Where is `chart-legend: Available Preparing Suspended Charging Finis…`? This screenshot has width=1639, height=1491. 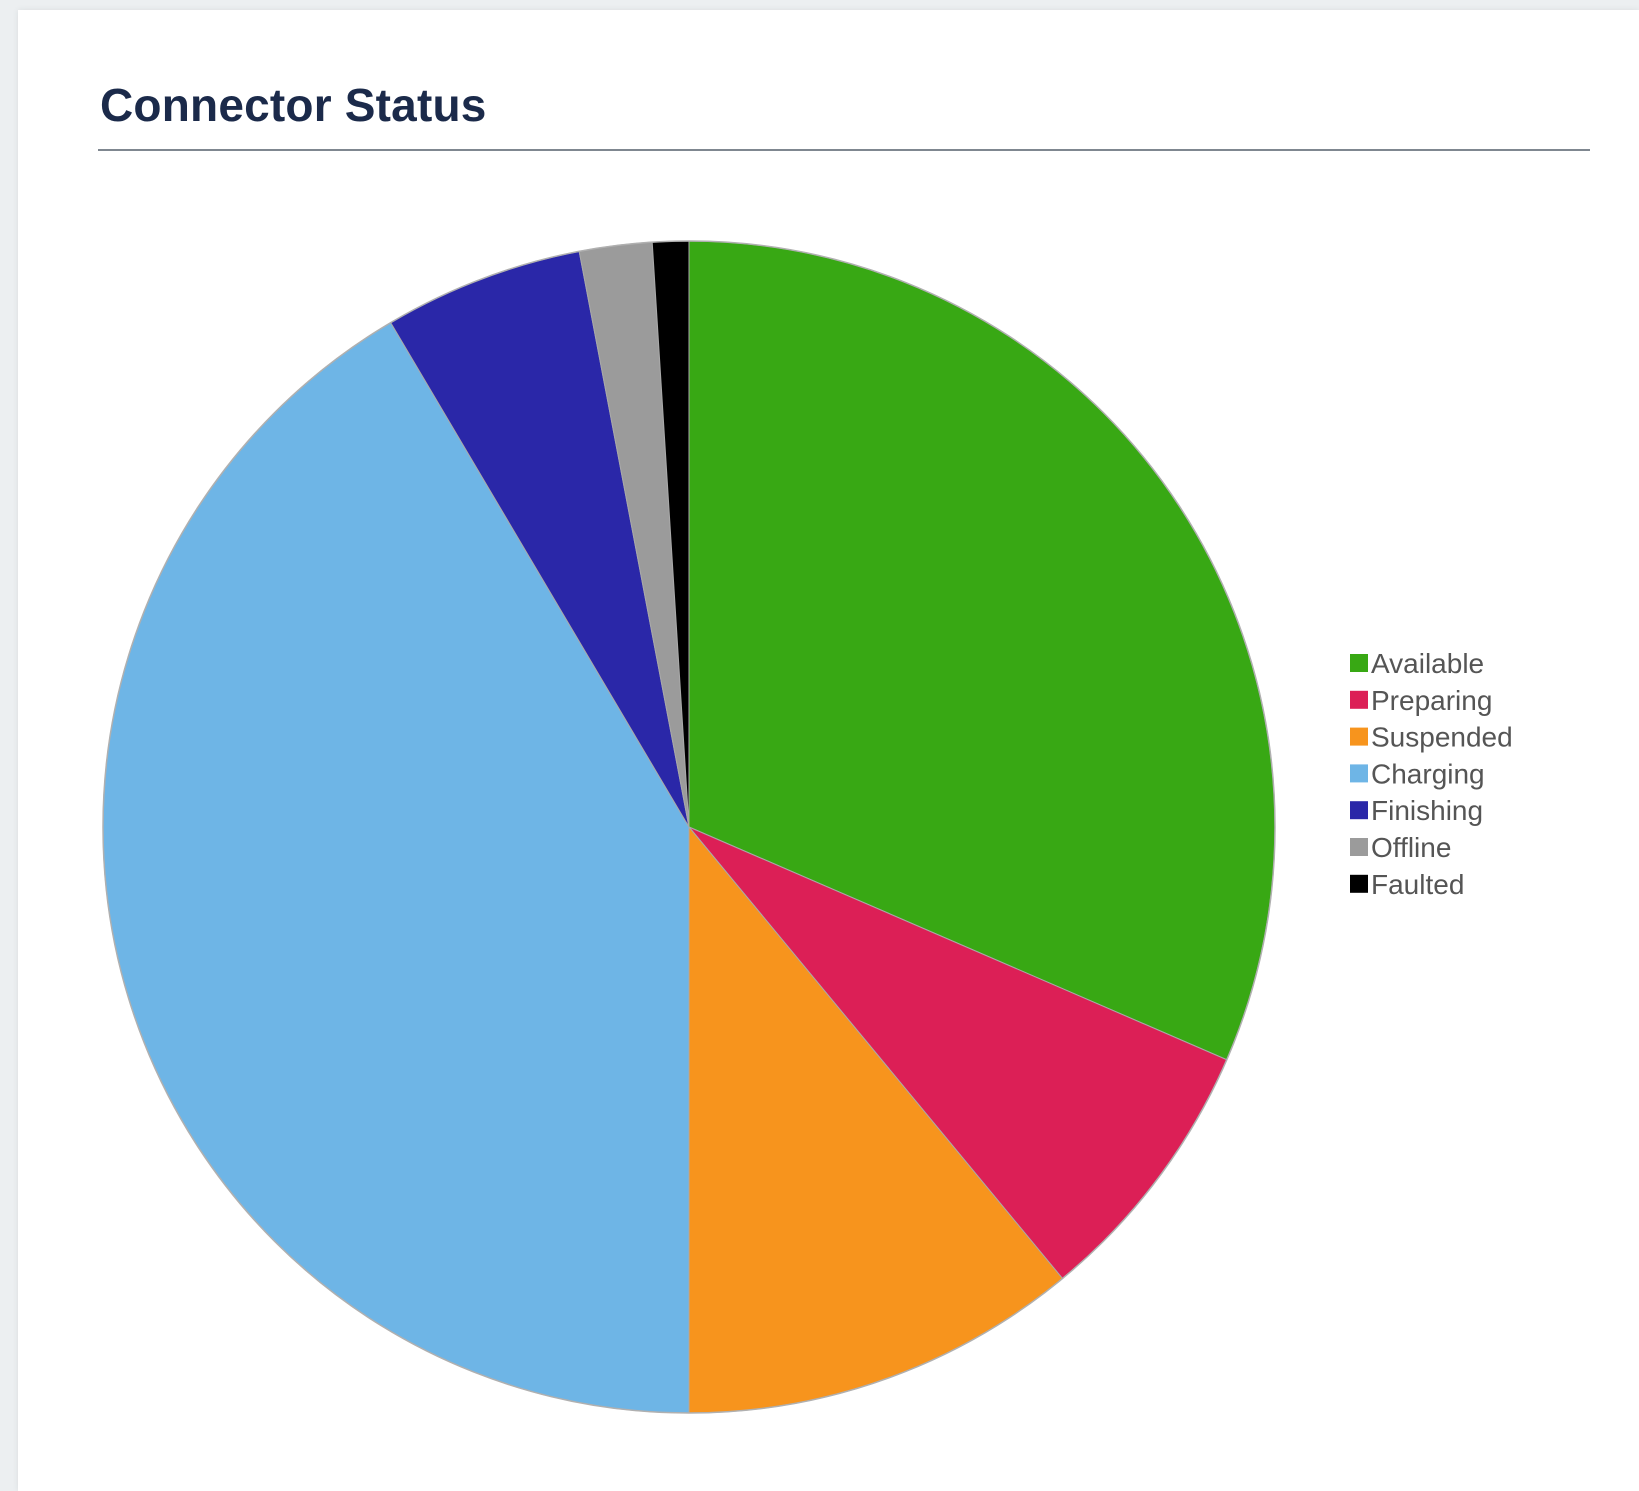
chart-legend: Available Preparing Suspended Charging Finis… is located at coordinates (1431, 774).